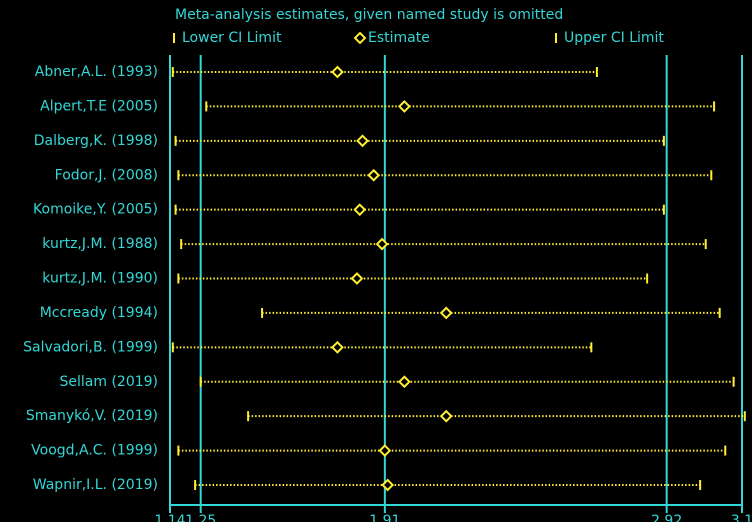 The width and height of the screenshot is (752, 522). What do you see at coordinates (100, 279) in the screenshot?
I see `y-tick-label: kurtz,J.M. (1990)` at bounding box center [100, 279].